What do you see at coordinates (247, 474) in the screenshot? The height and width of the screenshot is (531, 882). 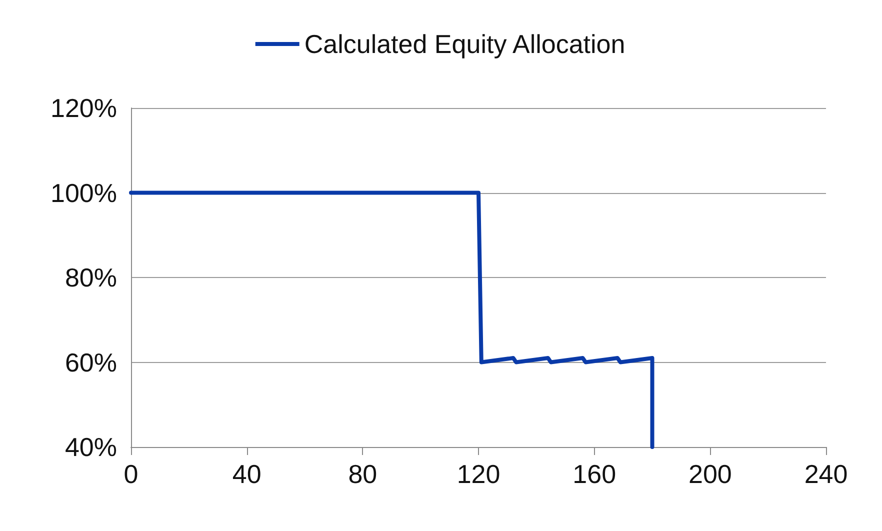 I see `x-tick-label: 40` at bounding box center [247, 474].